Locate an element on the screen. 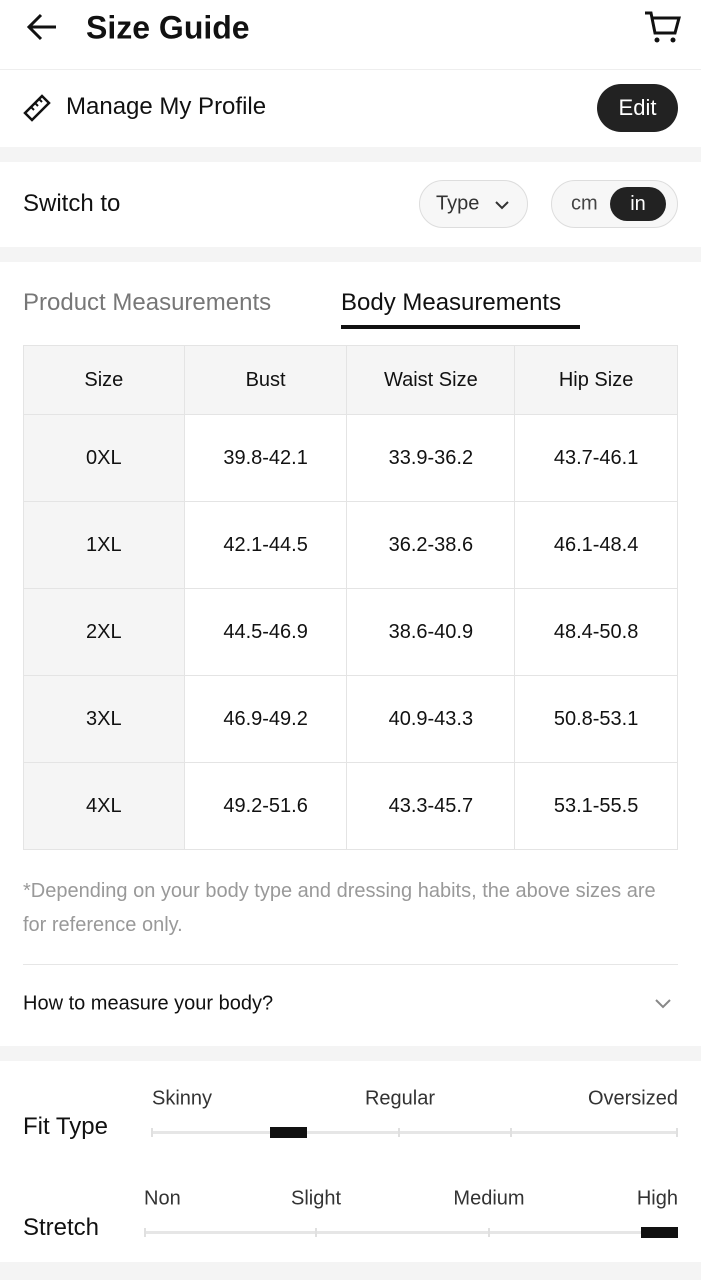 Image resolution: width=701 pixels, height=1280 pixels. stretch-indicator is located at coordinates (659, 1232).